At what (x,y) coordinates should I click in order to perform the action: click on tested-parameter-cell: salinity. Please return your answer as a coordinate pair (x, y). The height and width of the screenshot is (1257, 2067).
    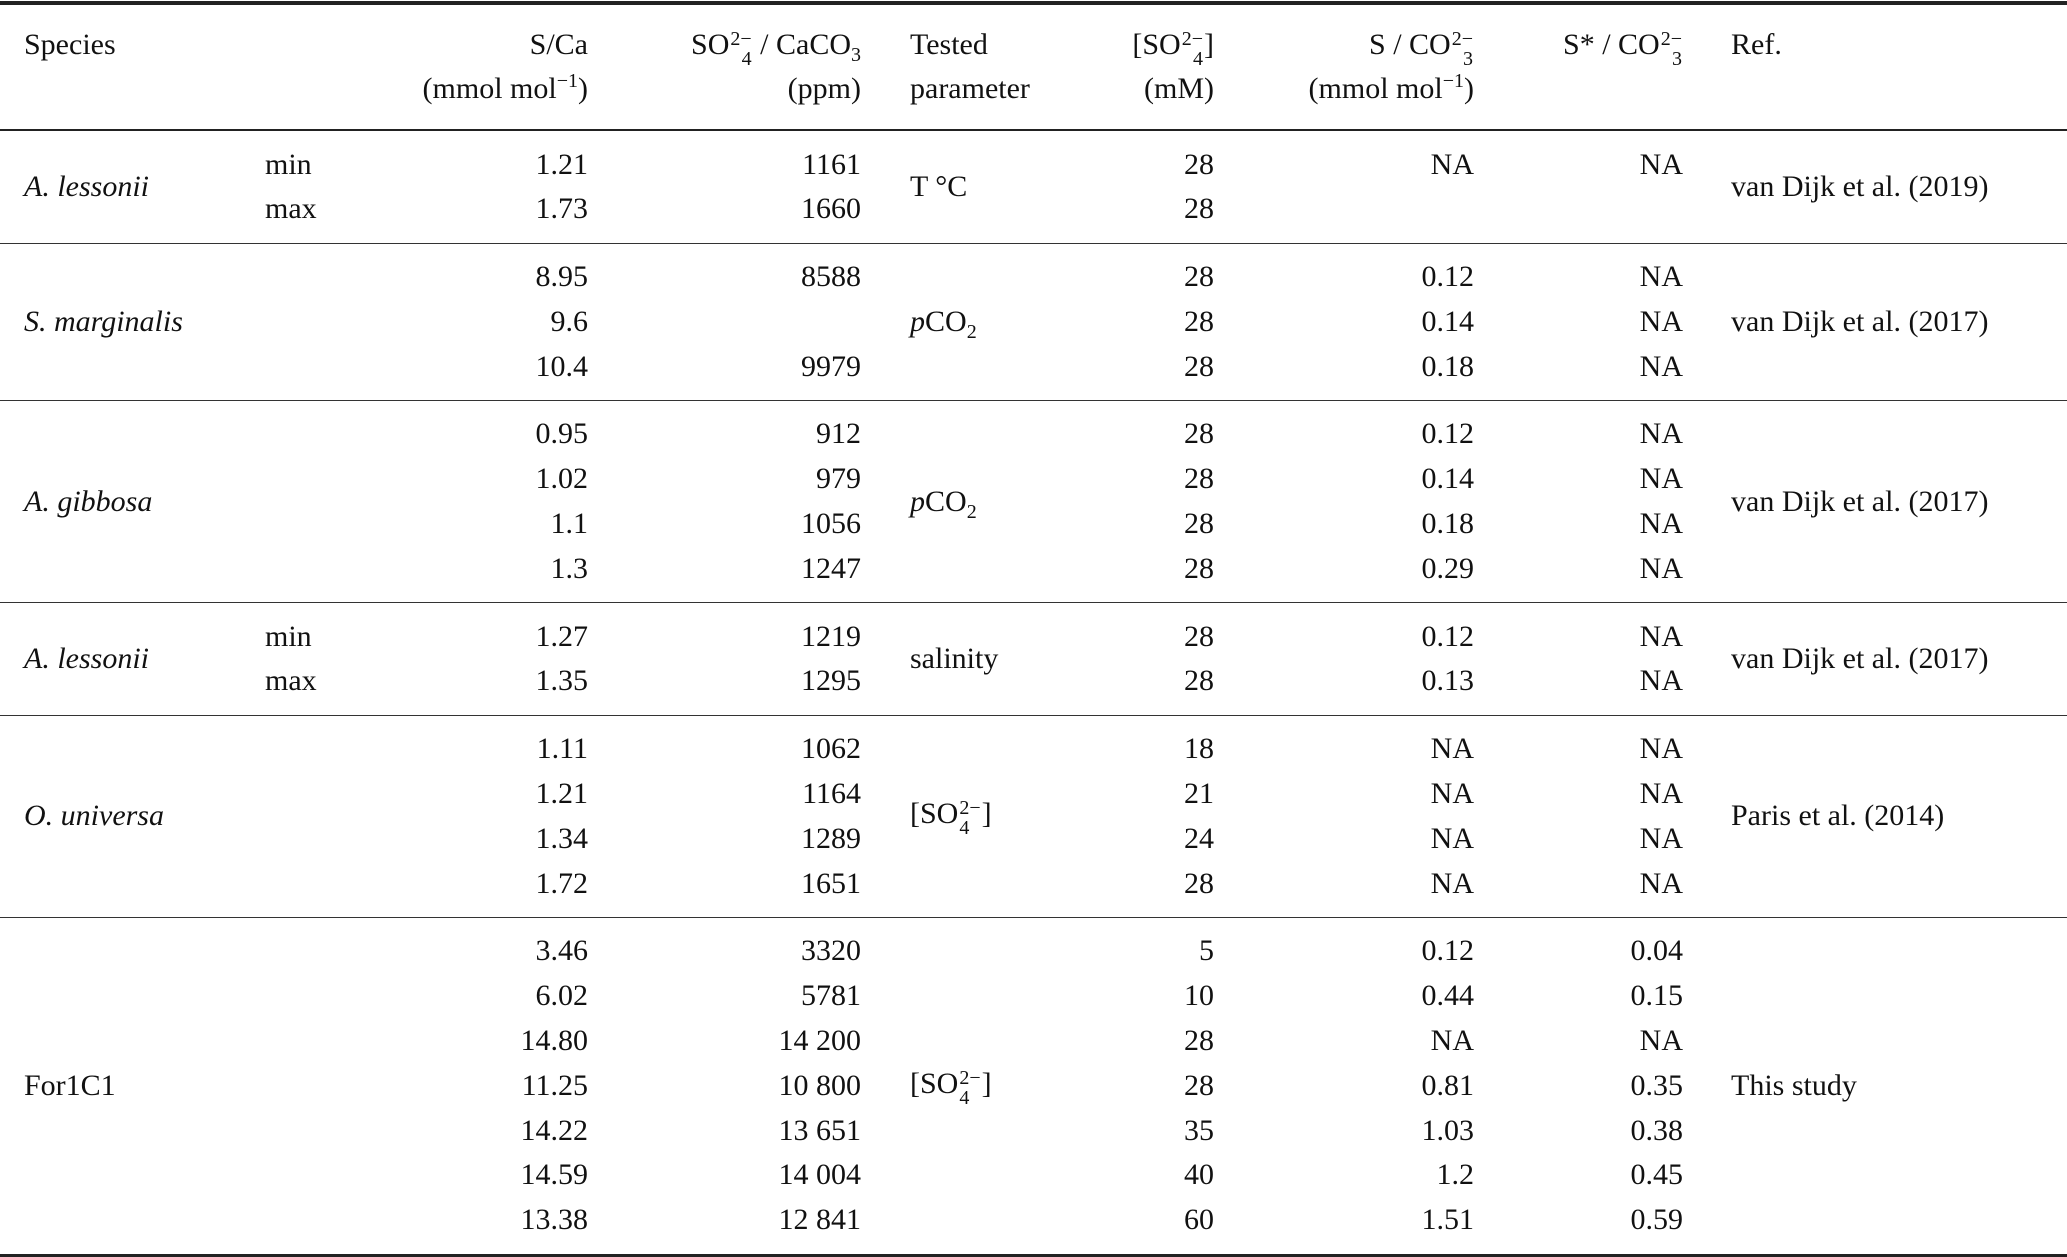
    Looking at the image, I should click on (954, 659).